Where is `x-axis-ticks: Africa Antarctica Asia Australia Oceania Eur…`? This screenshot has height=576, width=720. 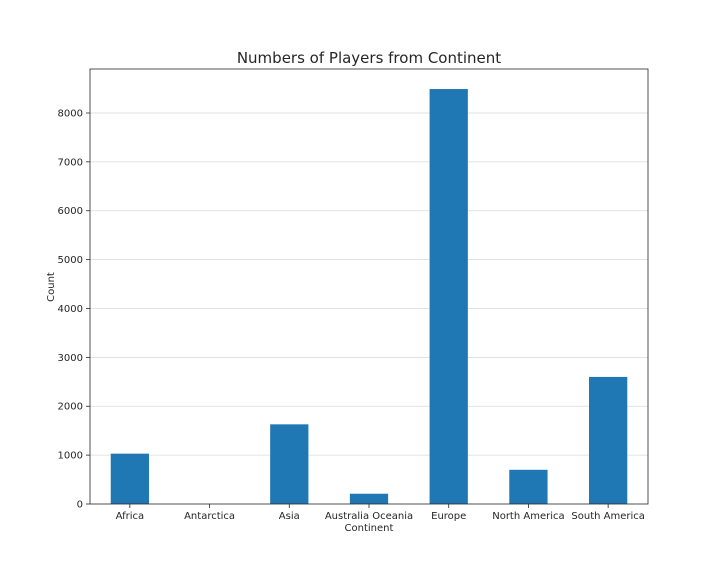
x-axis-ticks: Africa Antarctica Asia Australia Oceania Eur… is located at coordinates (380, 513).